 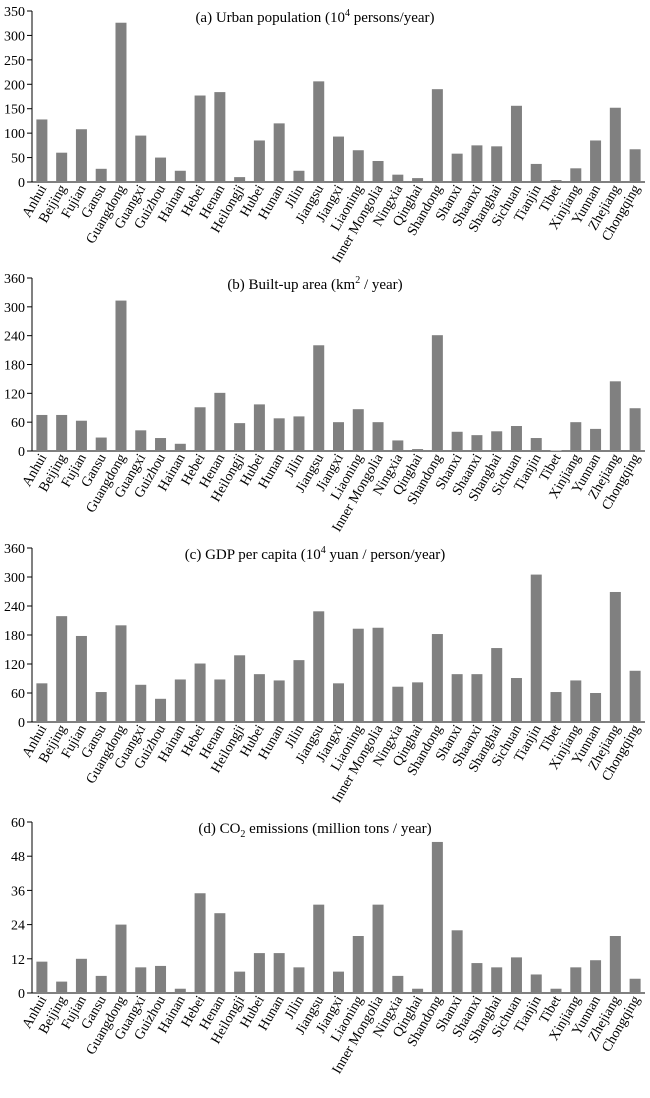 I want to click on bar-shanxi, so click(x=457, y=698).